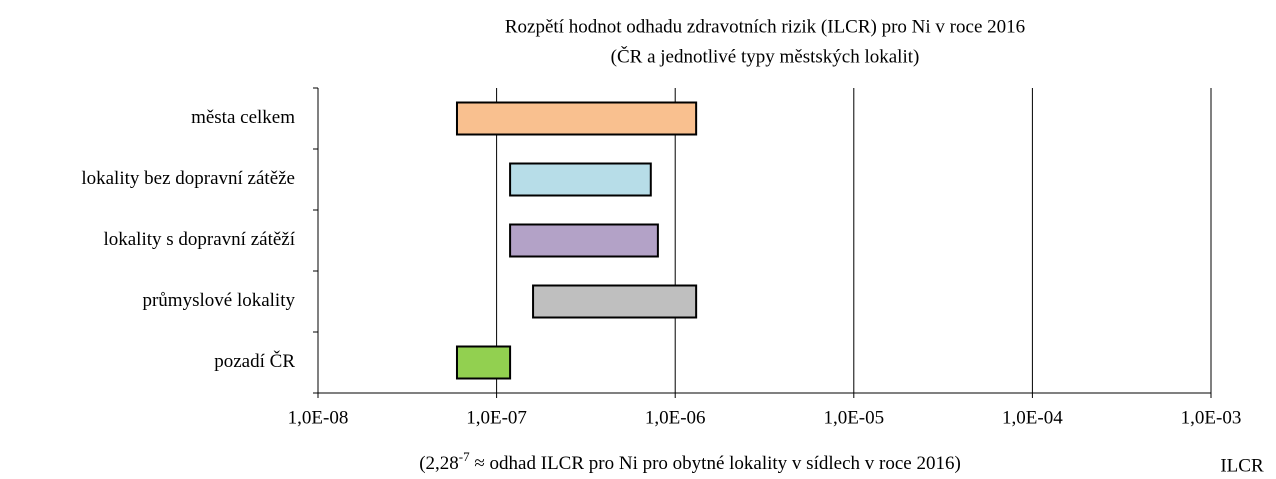  I want to click on y-tick-label: lokality bez dopravní zátěže, so click(188, 178).